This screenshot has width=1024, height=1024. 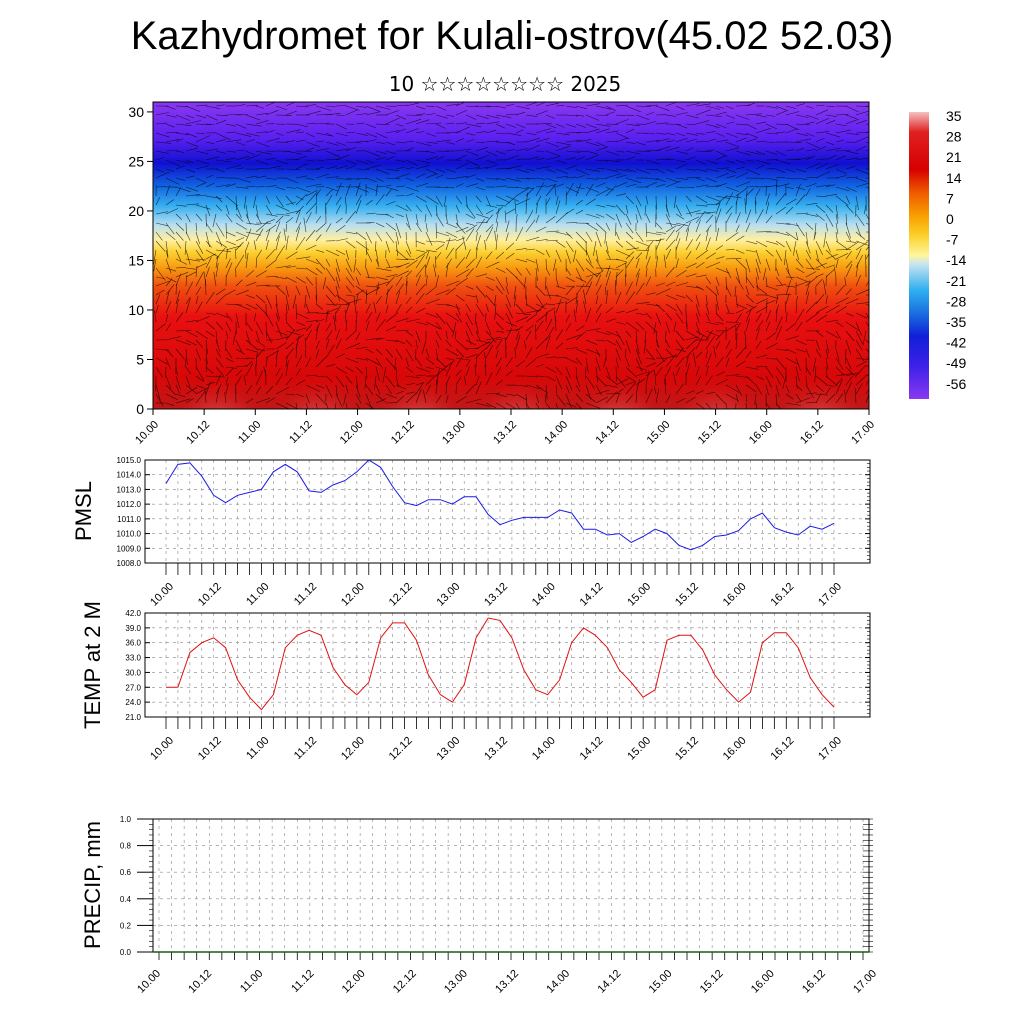 What do you see at coordinates (133, 658) in the screenshot?
I see `y-tick-label: 33.0` at bounding box center [133, 658].